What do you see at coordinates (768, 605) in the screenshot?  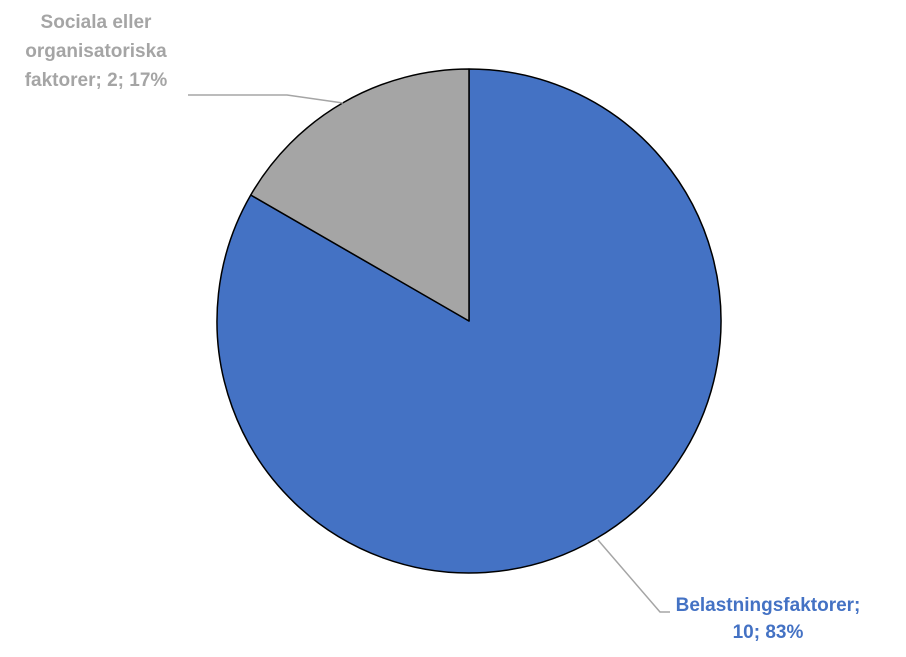 I see `data-label-line: Belastningsfaktorer;` at bounding box center [768, 605].